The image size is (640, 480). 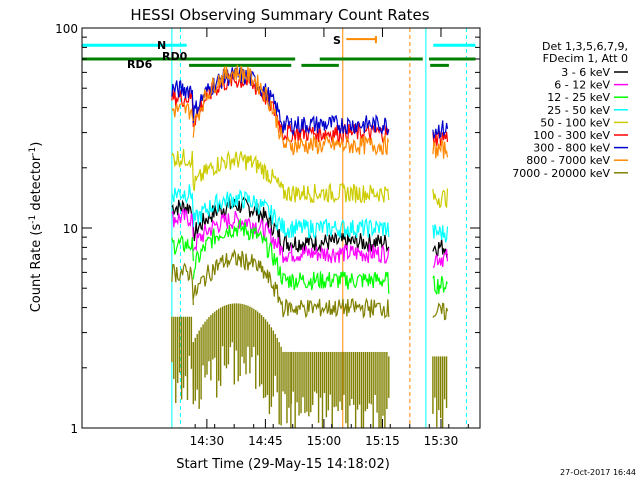 I want to click on footer-date: 27-Oct-2017 16:44, so click(x=598, y=472).